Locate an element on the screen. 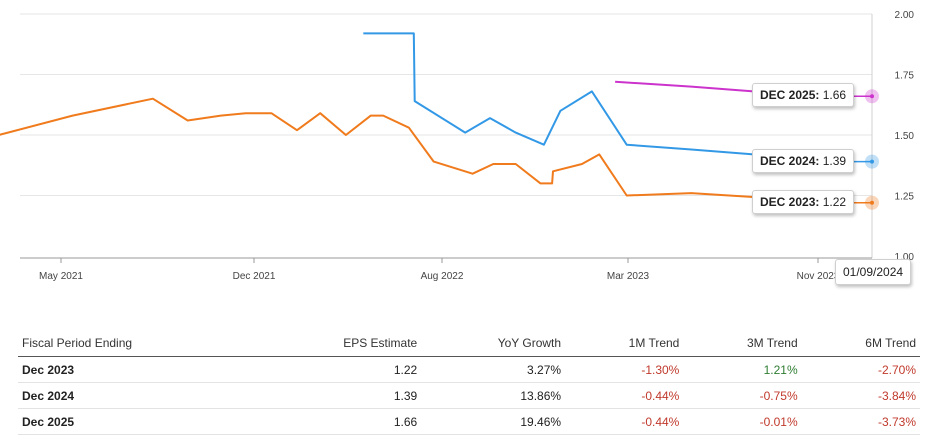 The width and height of the screenshot is (932, 437). table-row: Dec 2023 1.22 3.27% -1.30% 1.21% -2.70% is located at coordinates (469, 369).